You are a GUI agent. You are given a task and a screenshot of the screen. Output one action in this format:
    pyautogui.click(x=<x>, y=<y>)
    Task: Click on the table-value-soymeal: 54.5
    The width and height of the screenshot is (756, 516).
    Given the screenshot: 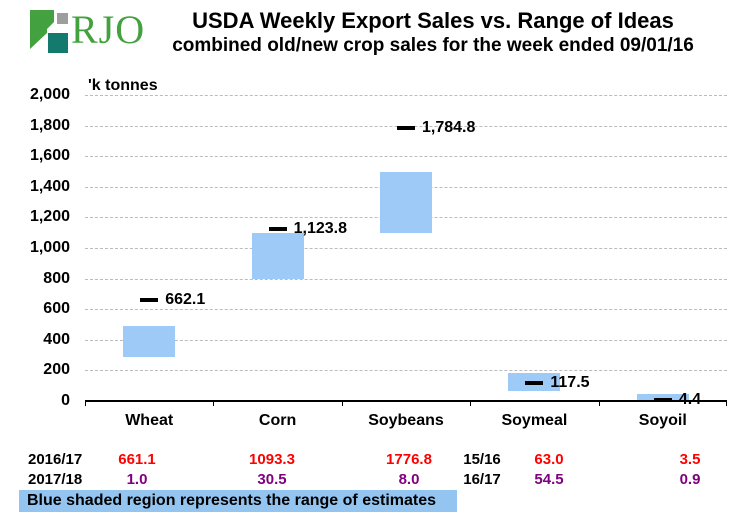 What is the action you would take?
    pyautogui.click(x=549, y=479)
    